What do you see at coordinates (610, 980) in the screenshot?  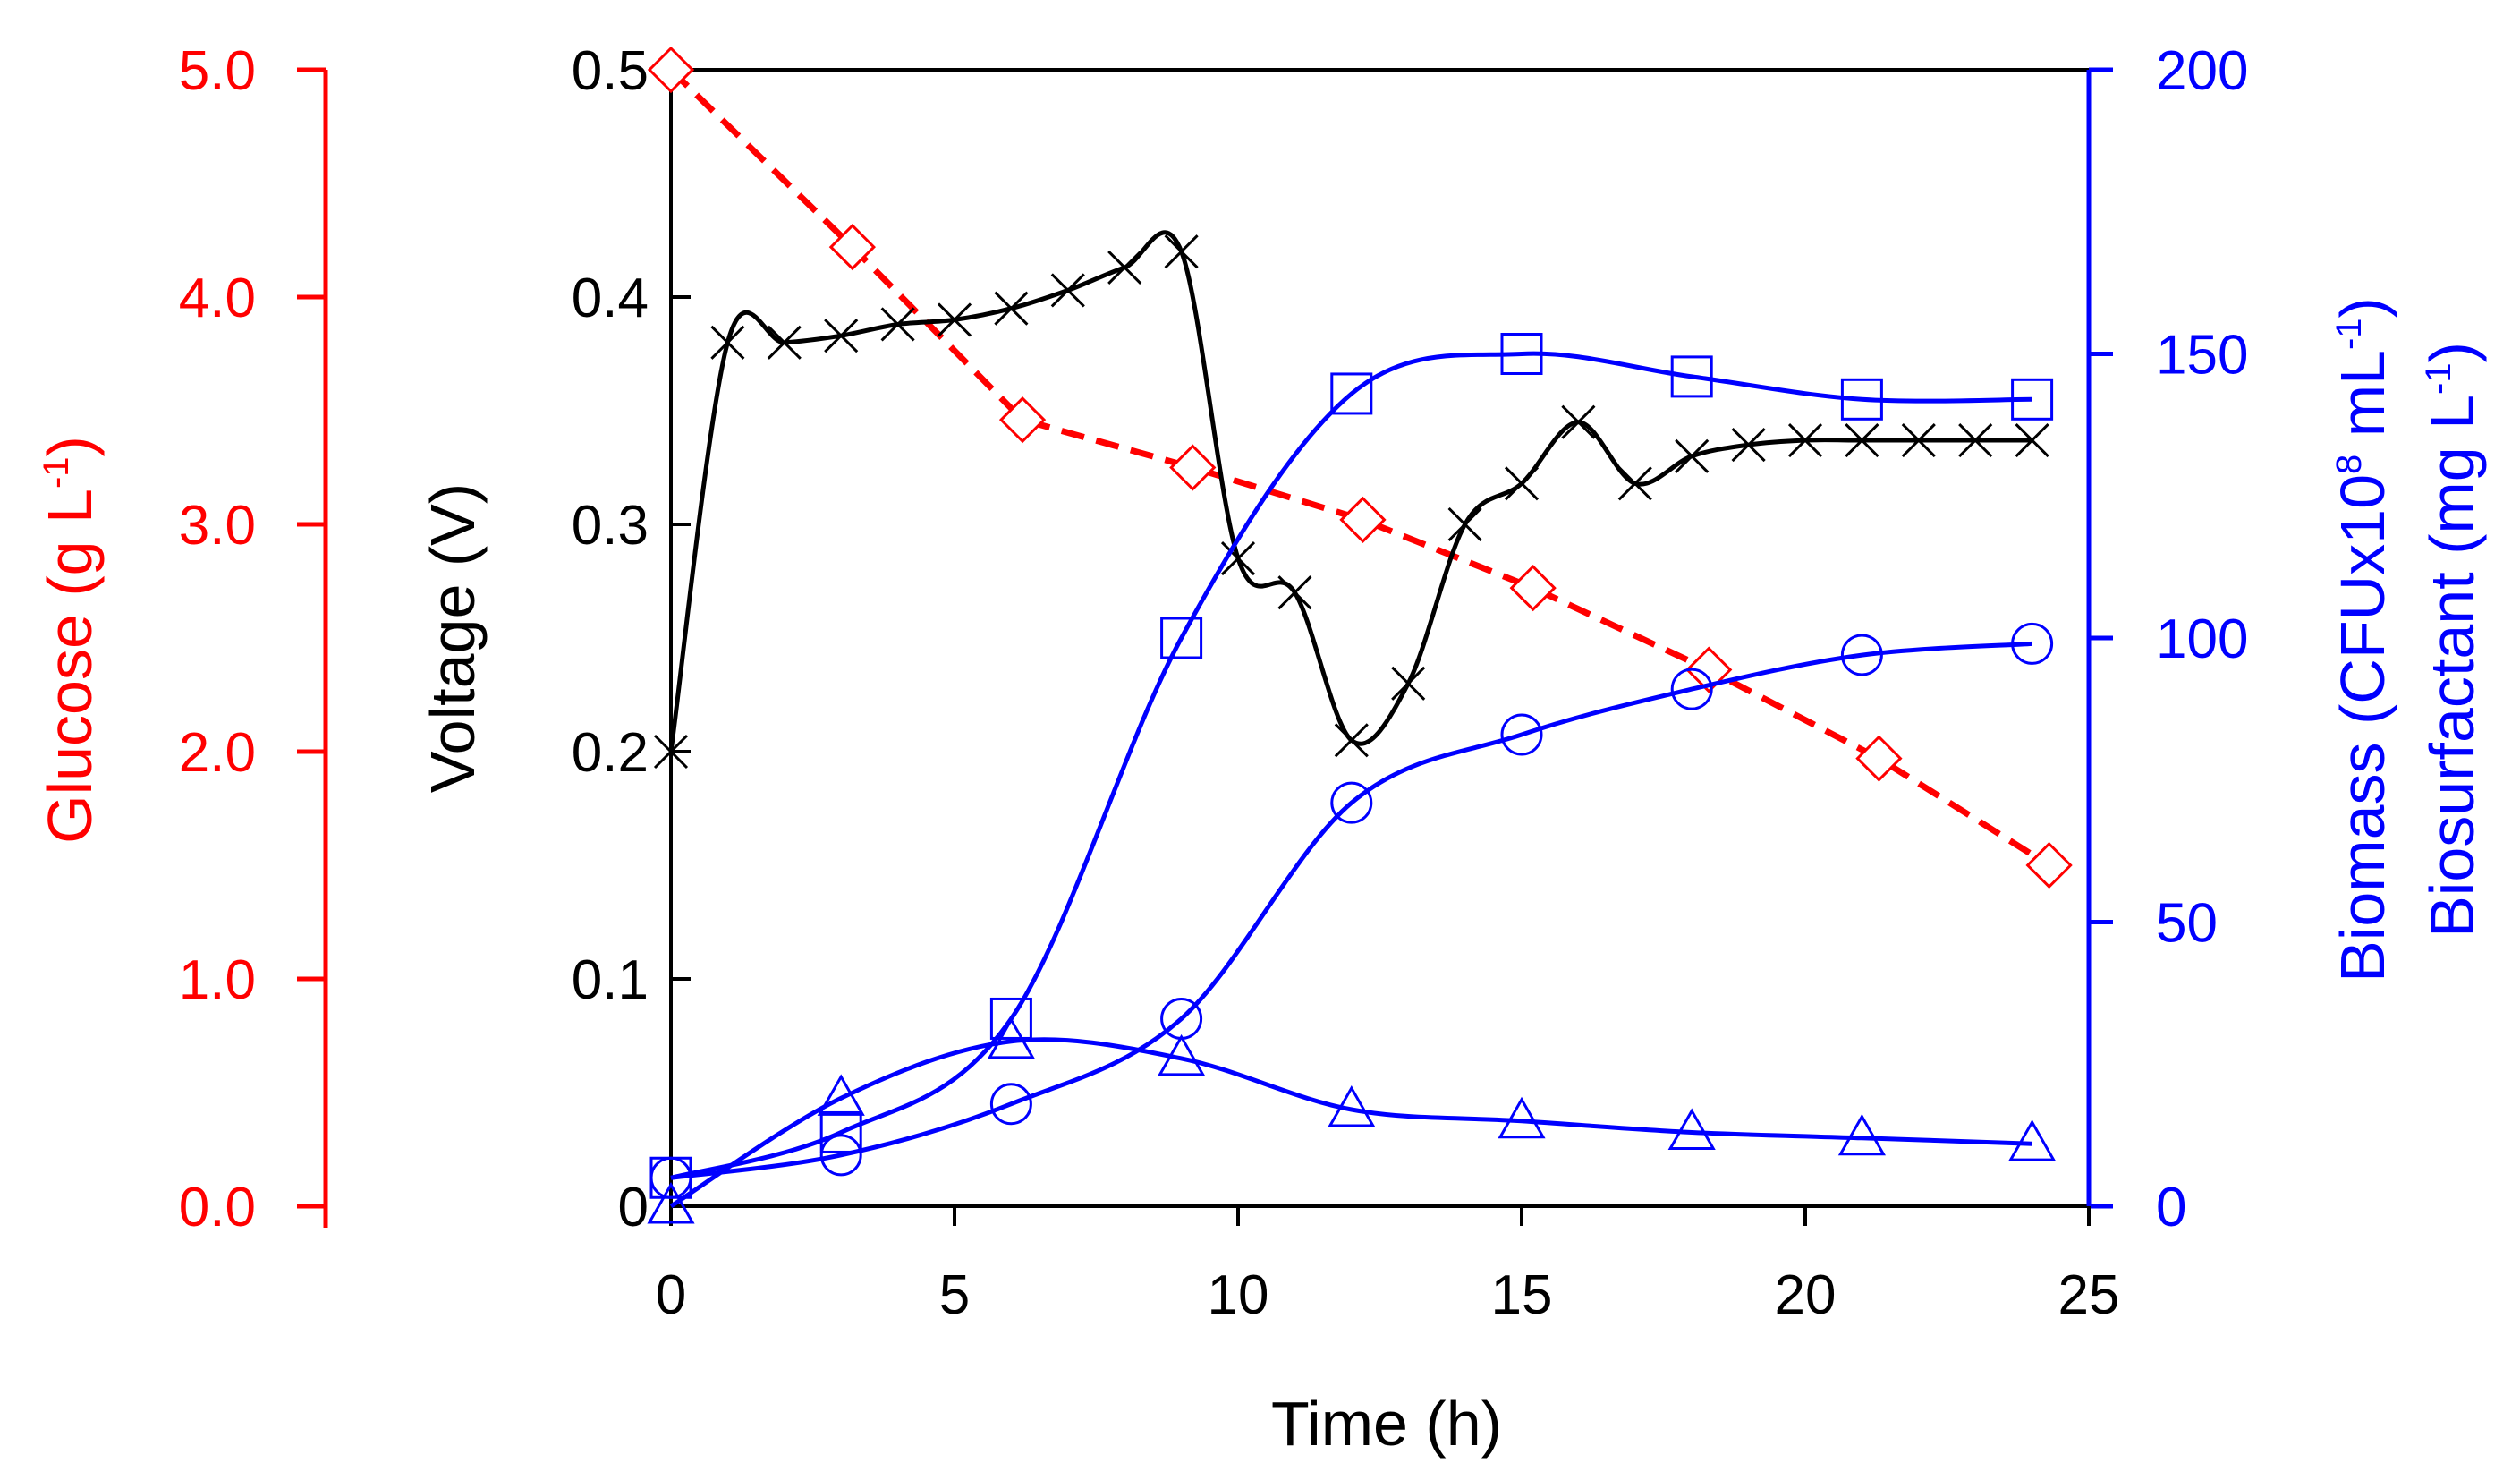 I see `voltage-tick-label: 0.1` at bounding box center [610, 980].